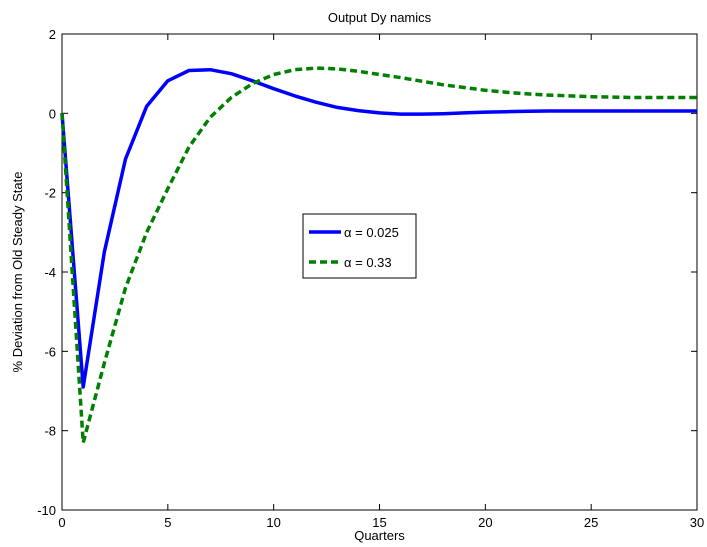 This screenshot has height=547, width=707. Describe the element at coordinates (591, 522) in the screenshot. I see `x-tick-label: 25` at that location.